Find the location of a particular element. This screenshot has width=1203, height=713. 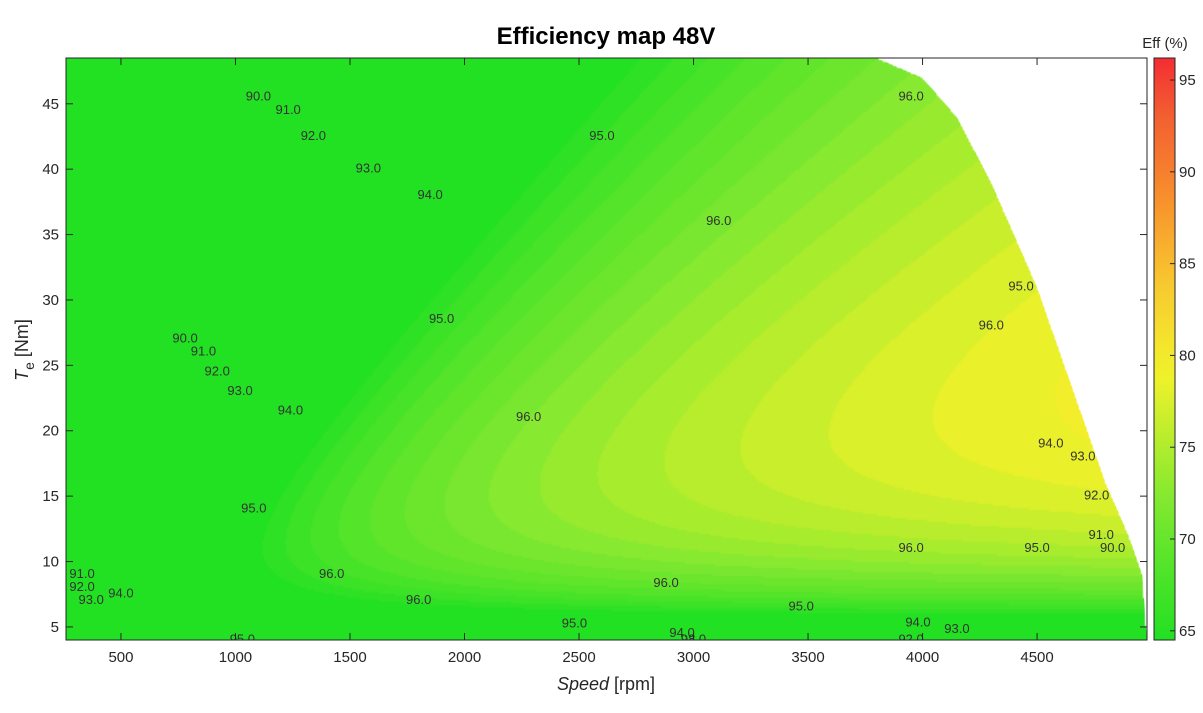

contour-label-25: 92.0 is located at coordinates (1096, 495).